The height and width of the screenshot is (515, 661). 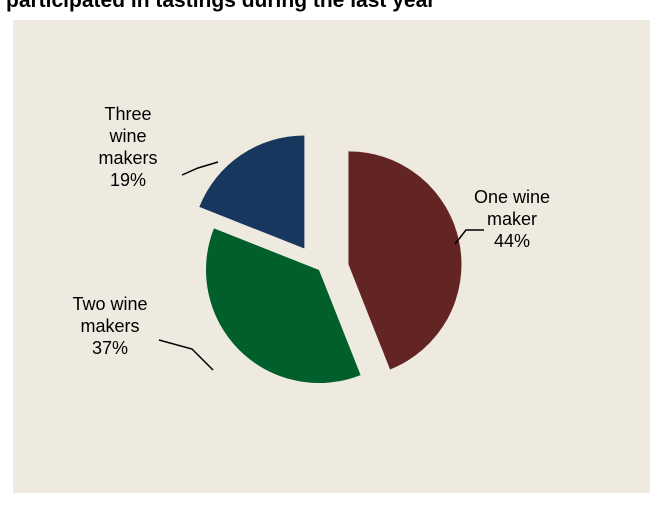 I want to click on slice-category-label: maker, so click(x=512, y=219).